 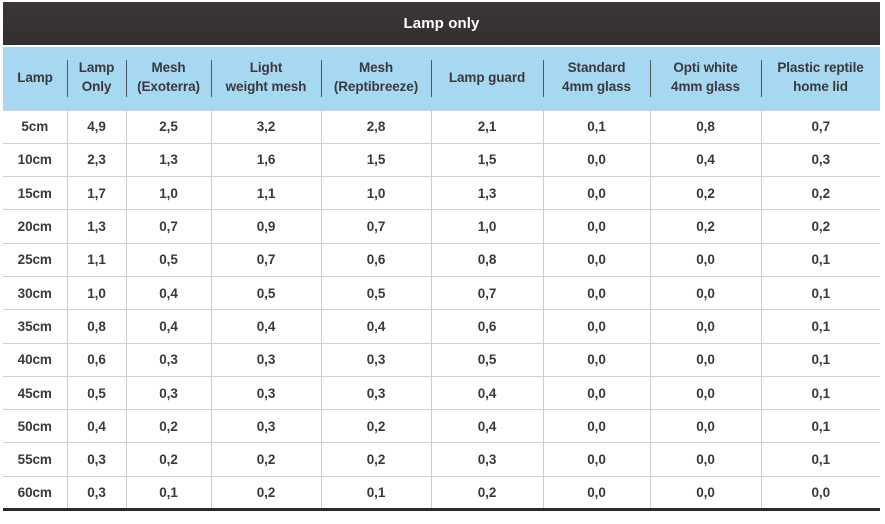 I want to click on cell: 1,5, so click(x=376, y=159).